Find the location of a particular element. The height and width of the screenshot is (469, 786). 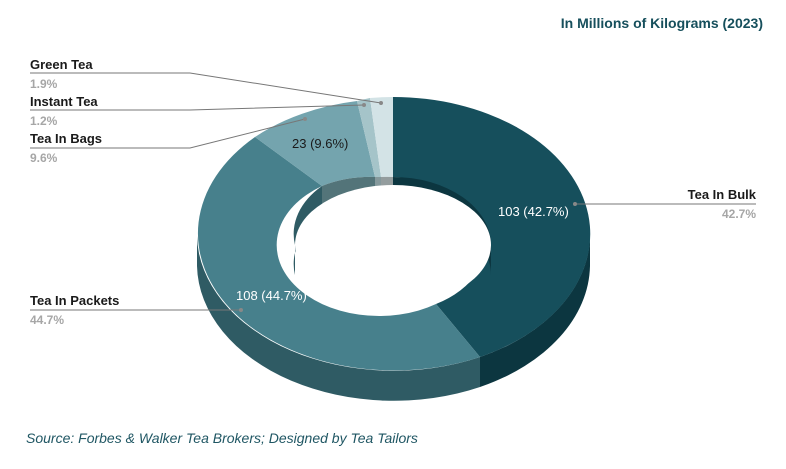

slice-value-bags: 23 (9.6%) is located at coordinates (320, 143).